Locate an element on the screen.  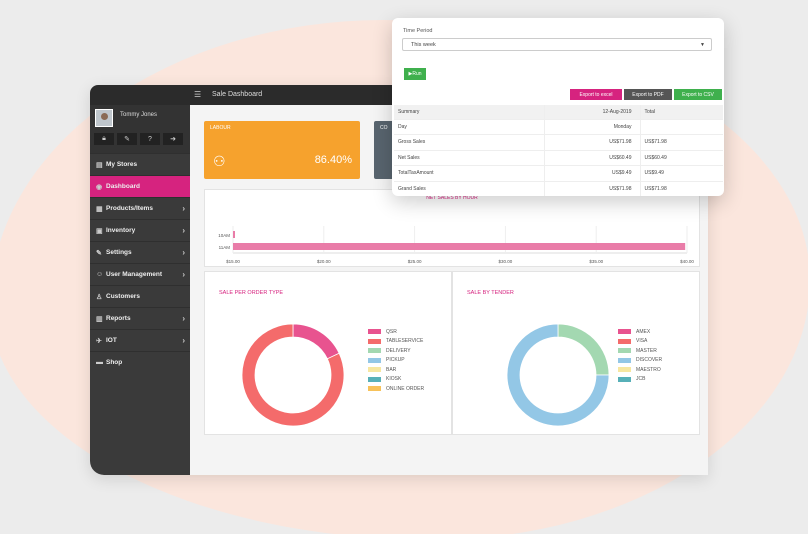
lock-icon: 🔒︎ is located at coordinates (104, 139).